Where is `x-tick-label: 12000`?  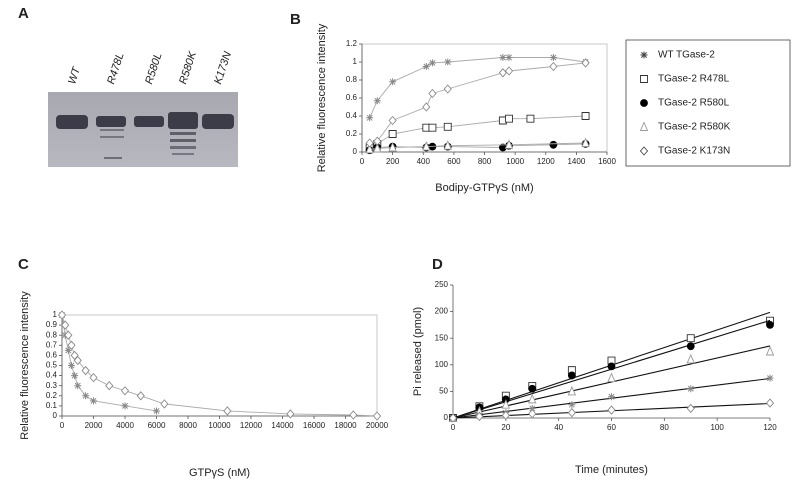 x-tick-label: 12000 is located at coordinates (251, 425).